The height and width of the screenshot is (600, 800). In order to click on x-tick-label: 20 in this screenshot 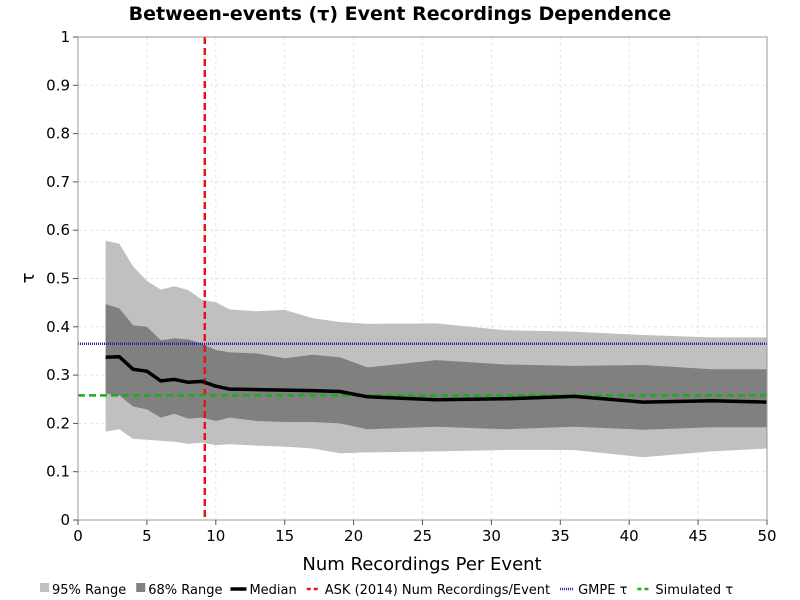, I will do `click(353, 536)`.